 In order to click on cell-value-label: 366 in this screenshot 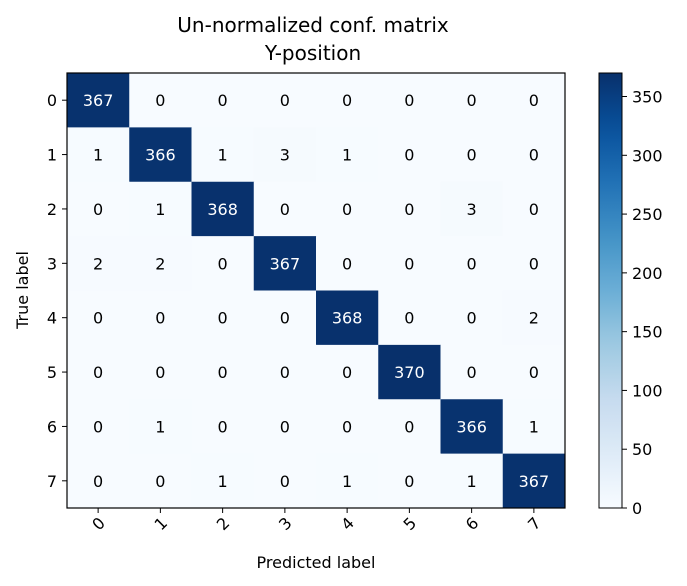, I will do `click(160, 155)`.